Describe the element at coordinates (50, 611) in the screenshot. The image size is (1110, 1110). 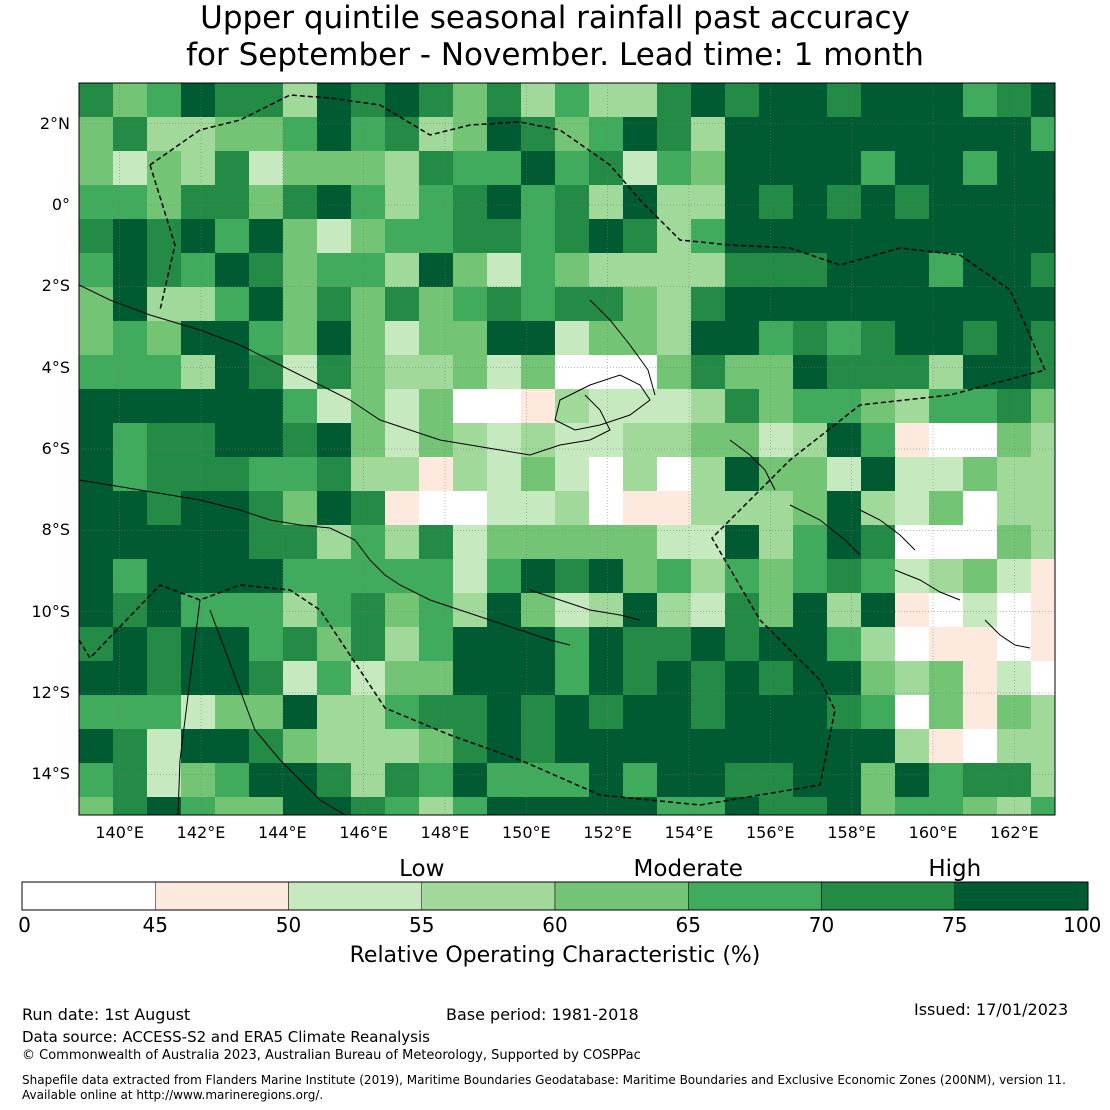
I see `latitude-tick-label: 10°S` at that location.